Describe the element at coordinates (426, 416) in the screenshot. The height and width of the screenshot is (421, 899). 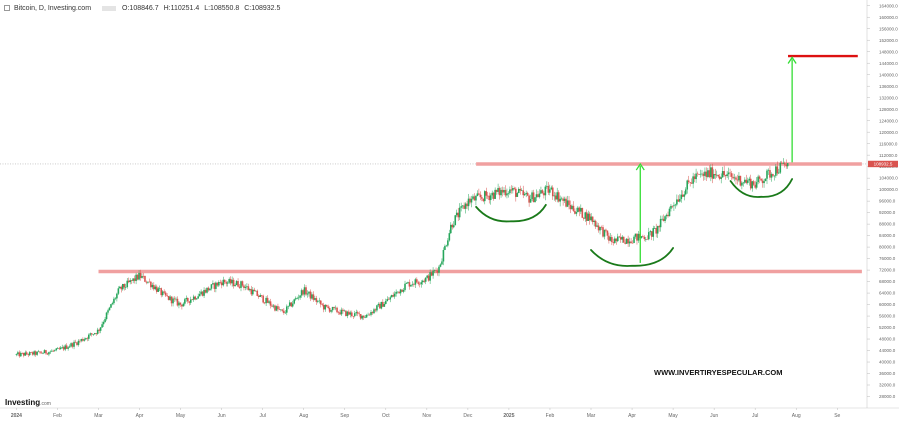
I see `x-tick-label: Nov` at that location.